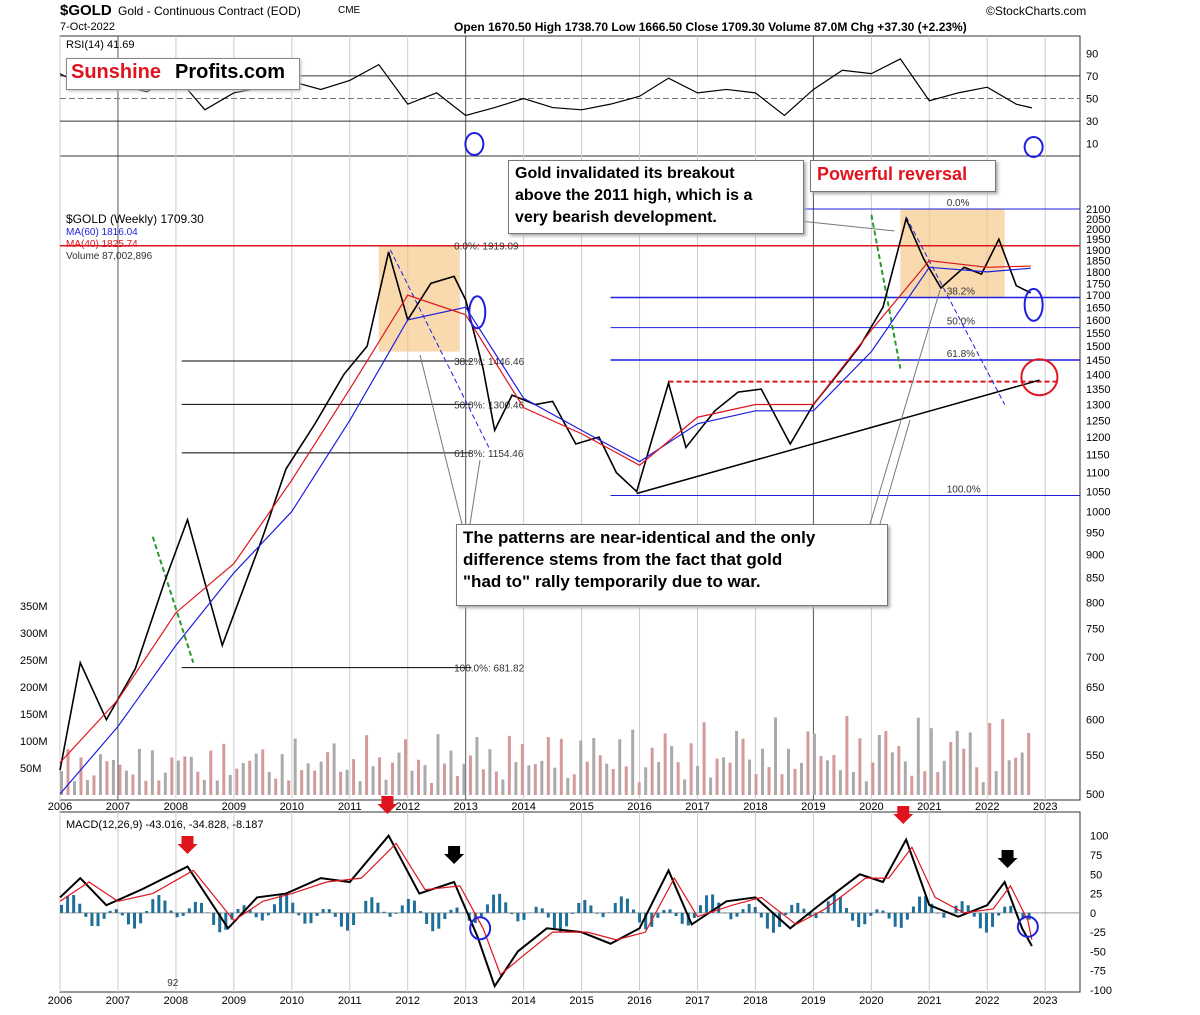 The image size is (1200, 1015). Describe the element at coordinates (407, 1001) in the screenshot. I see `macd-x-tick-label: 2012` at that location.